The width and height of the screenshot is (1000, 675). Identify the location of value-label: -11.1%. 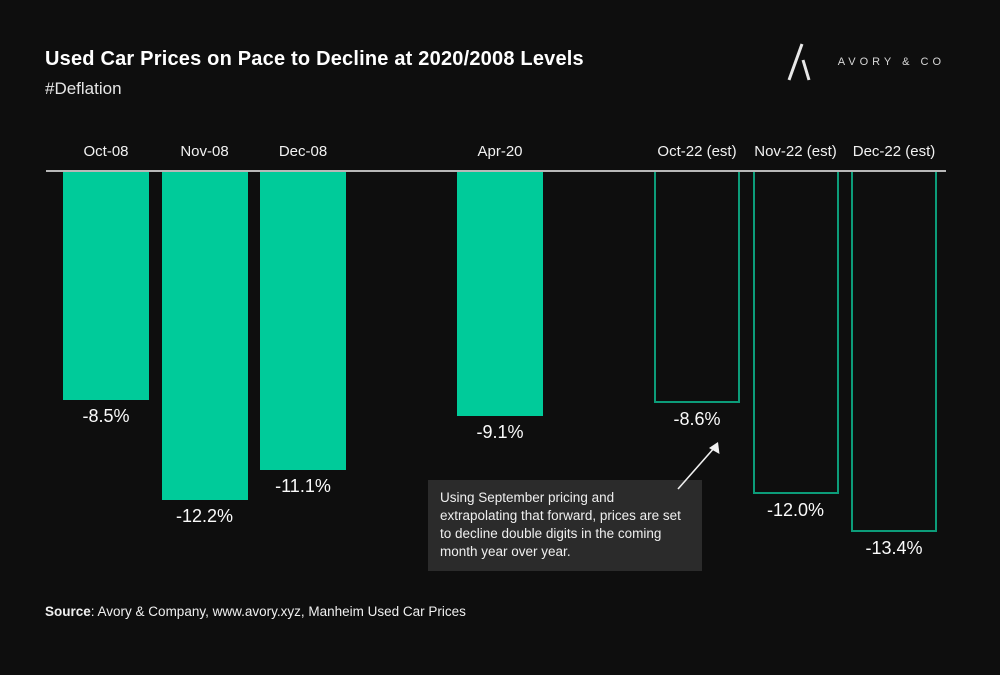
(303, 486).